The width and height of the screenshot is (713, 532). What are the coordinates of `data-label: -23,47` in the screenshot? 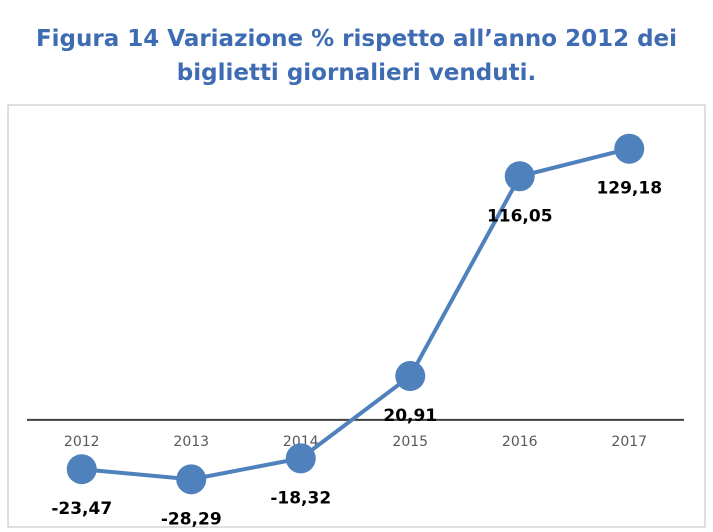 It's located at (81, 509).